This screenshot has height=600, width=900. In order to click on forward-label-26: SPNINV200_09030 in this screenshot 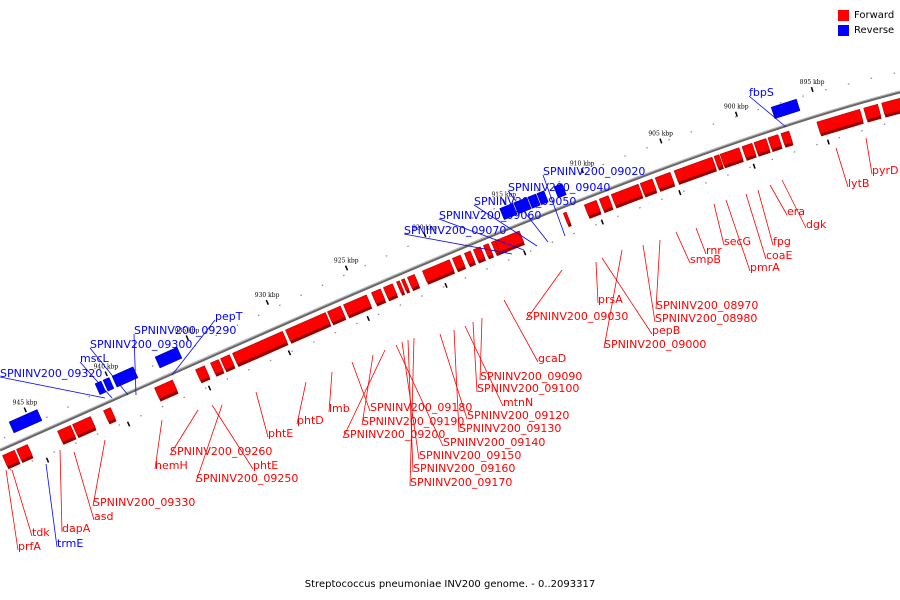, I will do `click(577, 316)`.